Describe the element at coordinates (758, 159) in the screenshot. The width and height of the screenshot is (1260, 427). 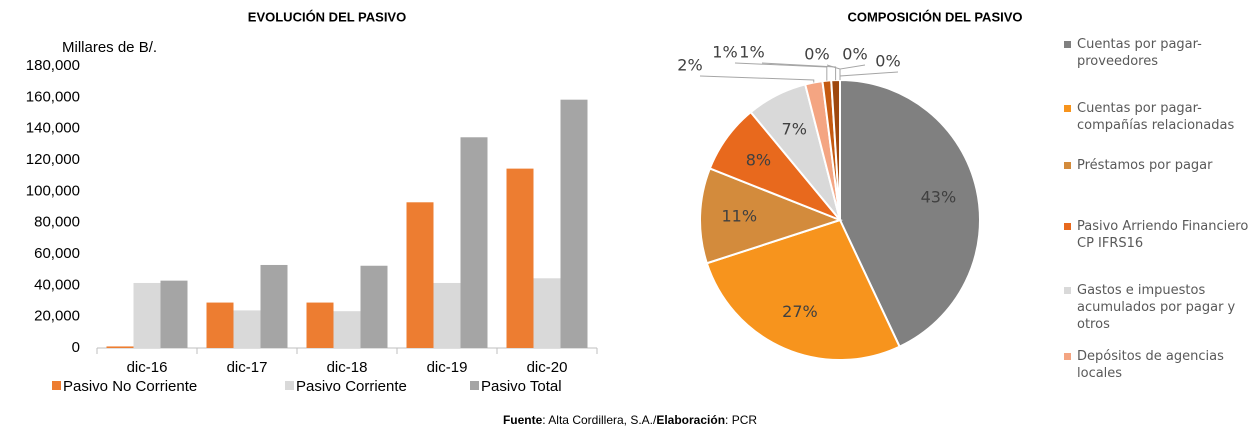
I see `slice-label: 8%` at that location.